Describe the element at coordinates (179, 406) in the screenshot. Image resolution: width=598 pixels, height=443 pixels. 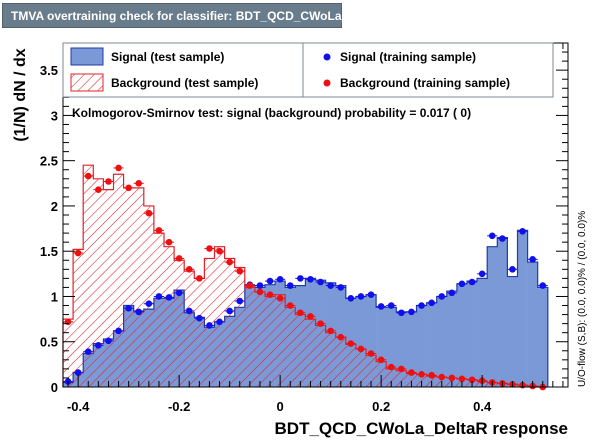
I see `x-tick-label: -0.2` at that location.